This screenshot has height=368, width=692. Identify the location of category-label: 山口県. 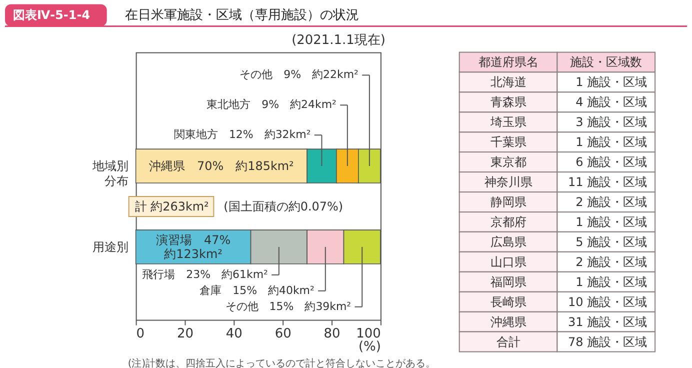
(508, 261).